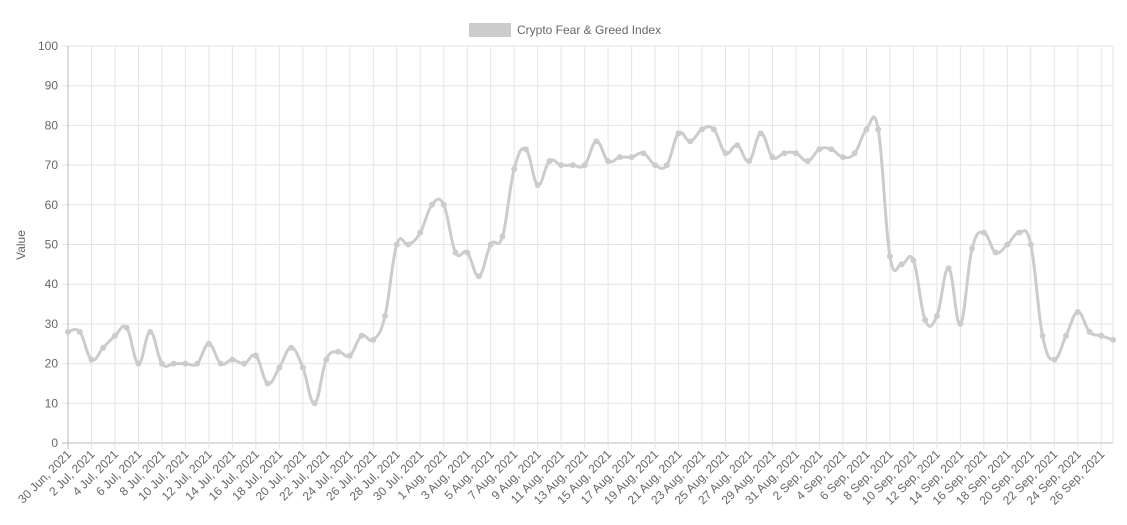  Describe the element at coordinates (52, 245) in the screenshot. I see `y-tick-label: 50` at that location.